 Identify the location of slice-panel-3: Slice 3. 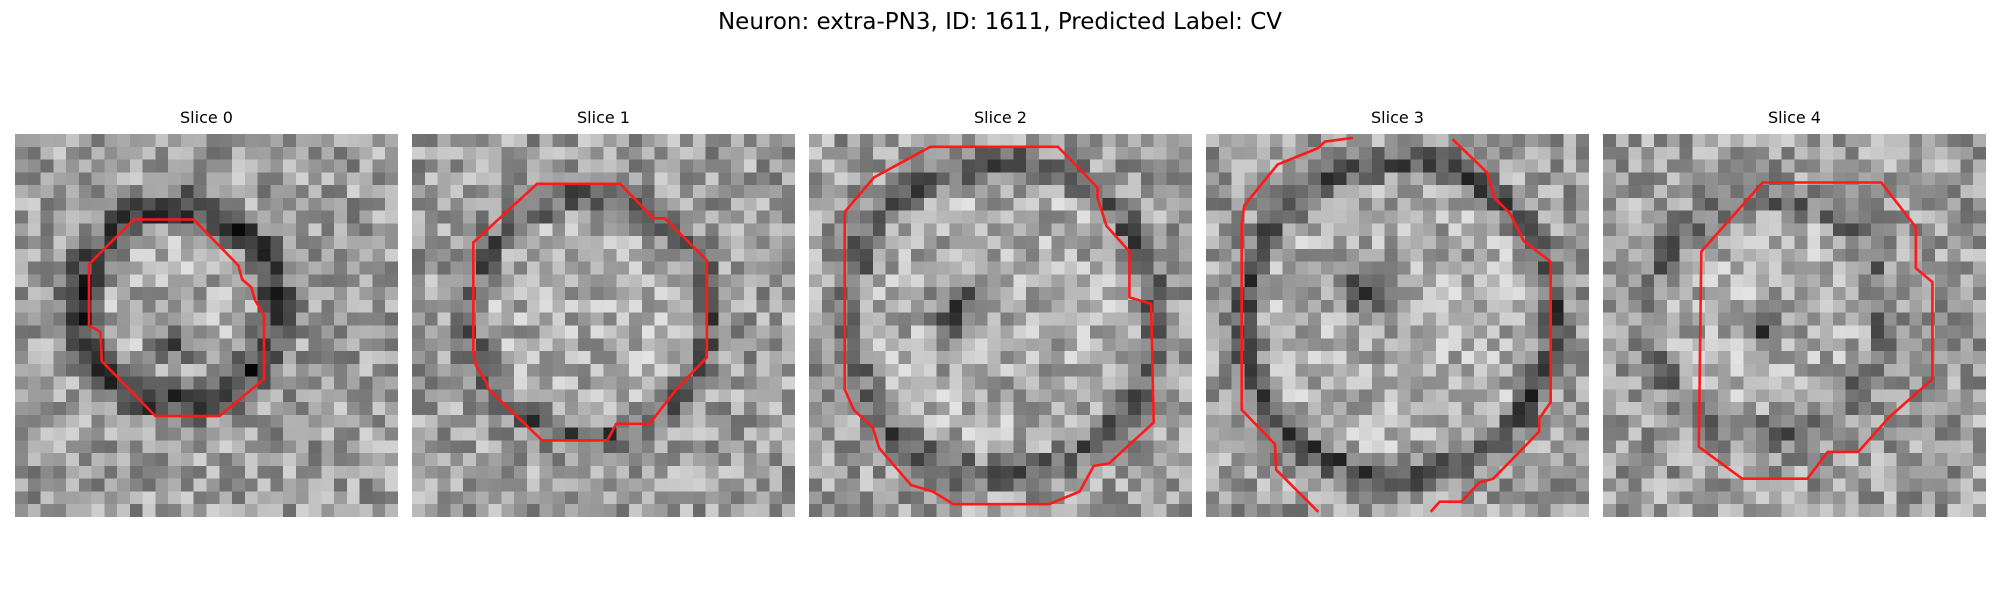
(1397, 313).